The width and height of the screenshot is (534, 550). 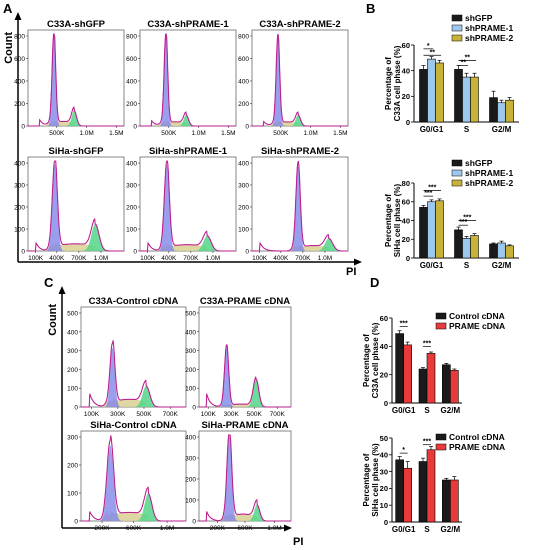 What do you see at coordinates (245, 301) in the screenshot?
I see `plot-title: C33A-PRAME cDNA` at bounding box center [245, 301].